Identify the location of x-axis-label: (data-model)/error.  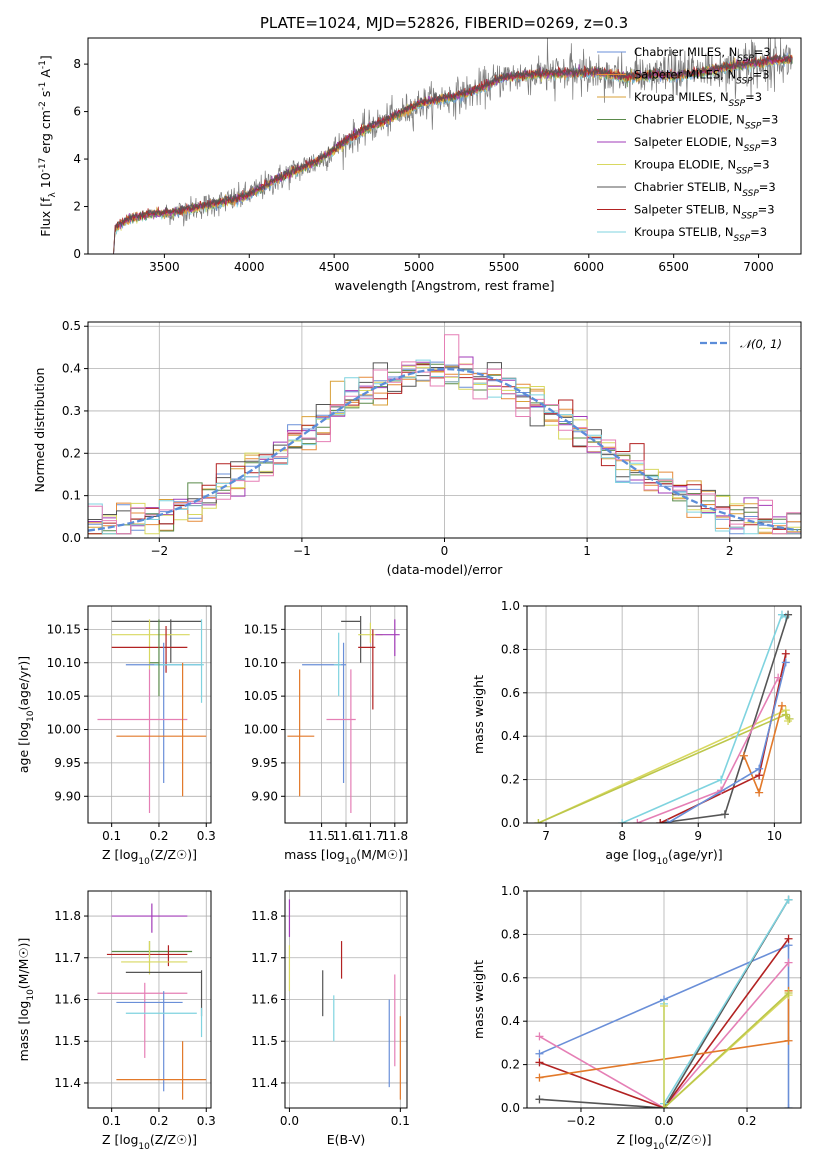
(445, 569).